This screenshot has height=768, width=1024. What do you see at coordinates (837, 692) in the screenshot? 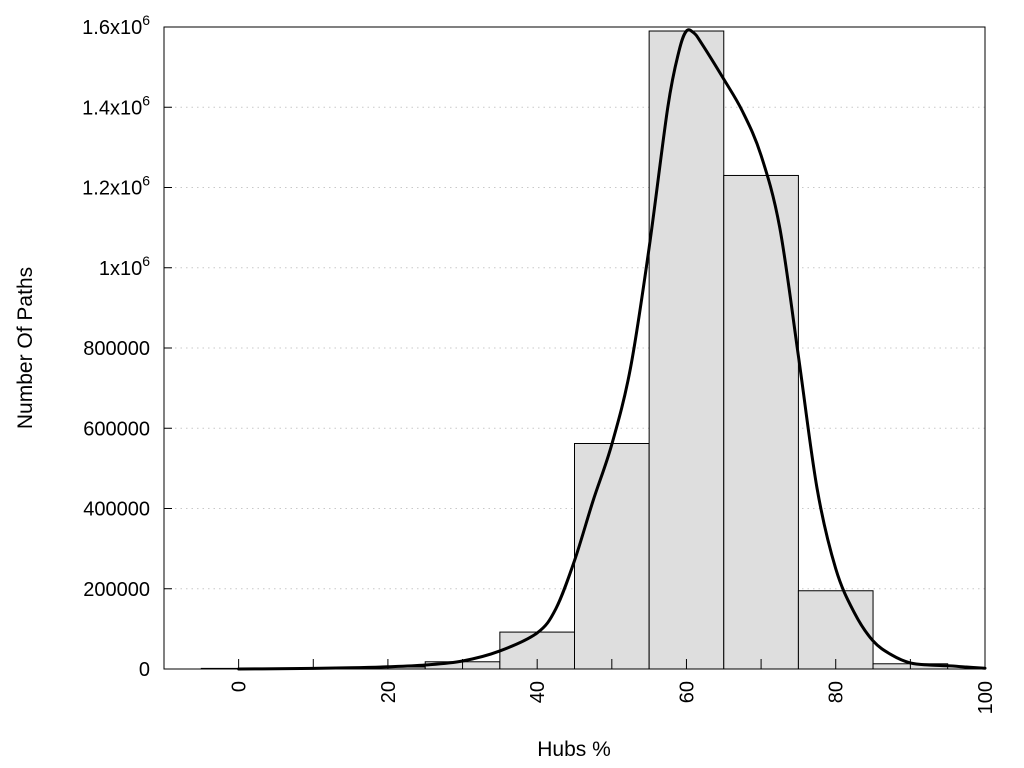
I see `x-tick-label: 80` at bounding box center [837, 692].